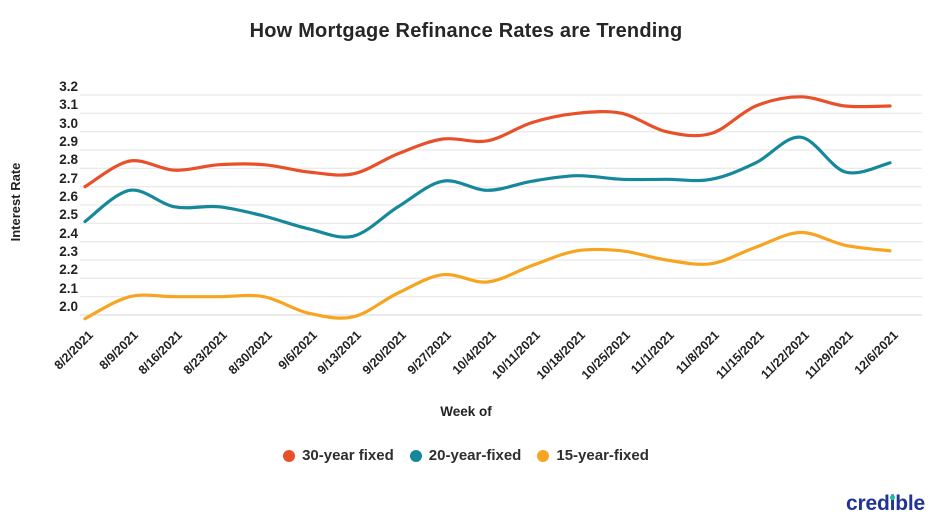  What do you see at coordinates (68, 306) in the screenshot?
I see `y-tick-label: 2.0` at bounding box center [68, 306].